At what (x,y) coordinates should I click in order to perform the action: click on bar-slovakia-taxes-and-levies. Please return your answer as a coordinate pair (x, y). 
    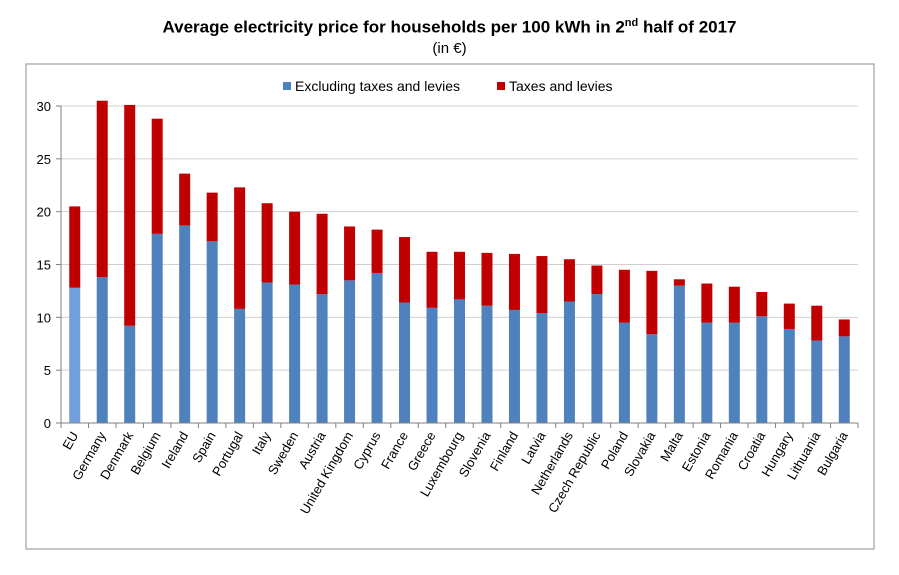
    Looking at the image, I should click on (652, 302).